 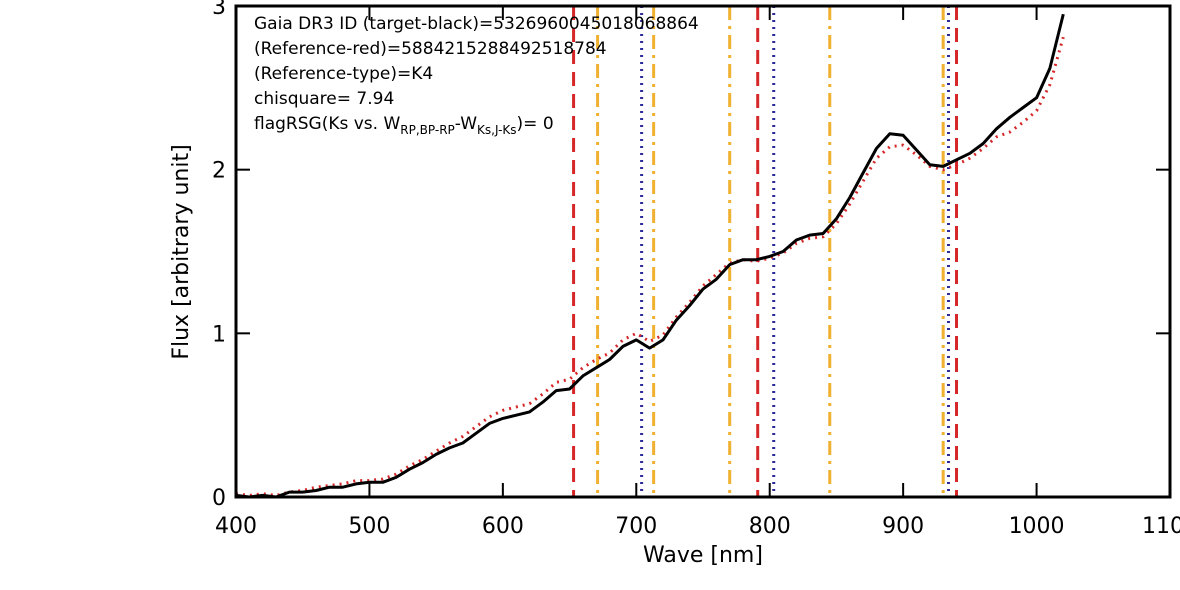 I want to click on y-tick-label: 0, so click(x=219, y=498).